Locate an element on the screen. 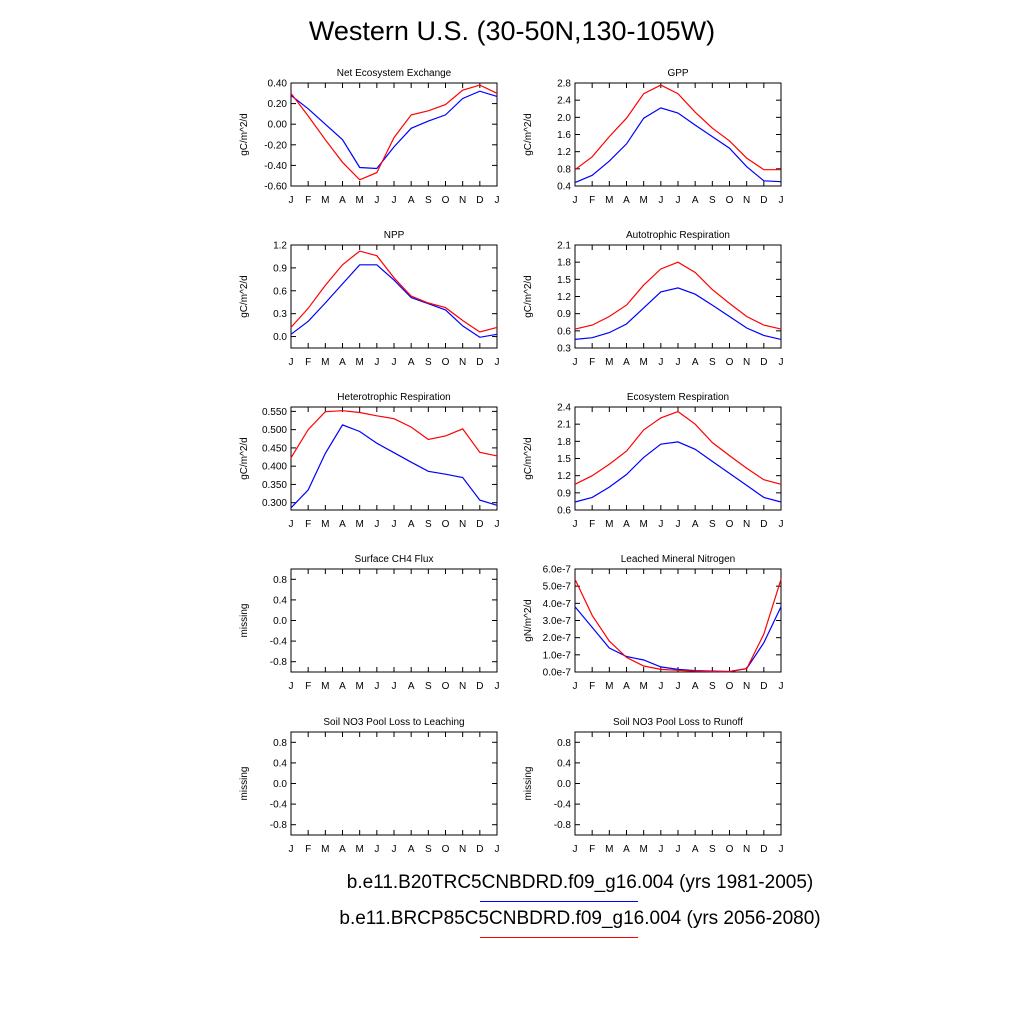 The width and height of the screenshot is (1024, 1024). y-tick-label: 2.1 is located at coordinates (564, 246).